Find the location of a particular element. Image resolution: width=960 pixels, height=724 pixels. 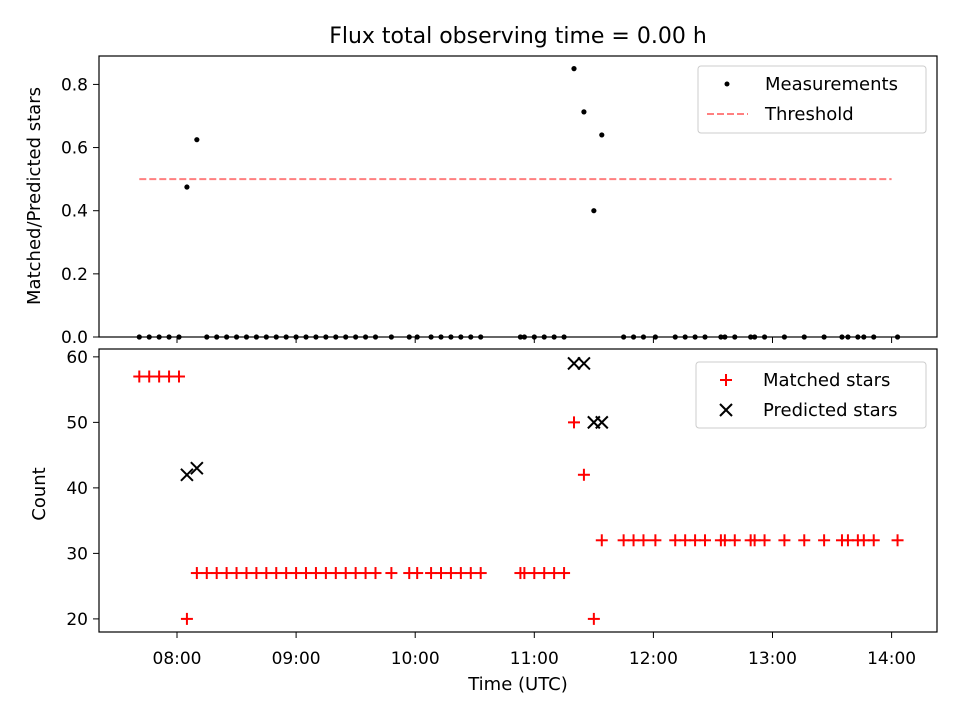

top-legend: Measurements Threshold is located at coordinates (812, 99).